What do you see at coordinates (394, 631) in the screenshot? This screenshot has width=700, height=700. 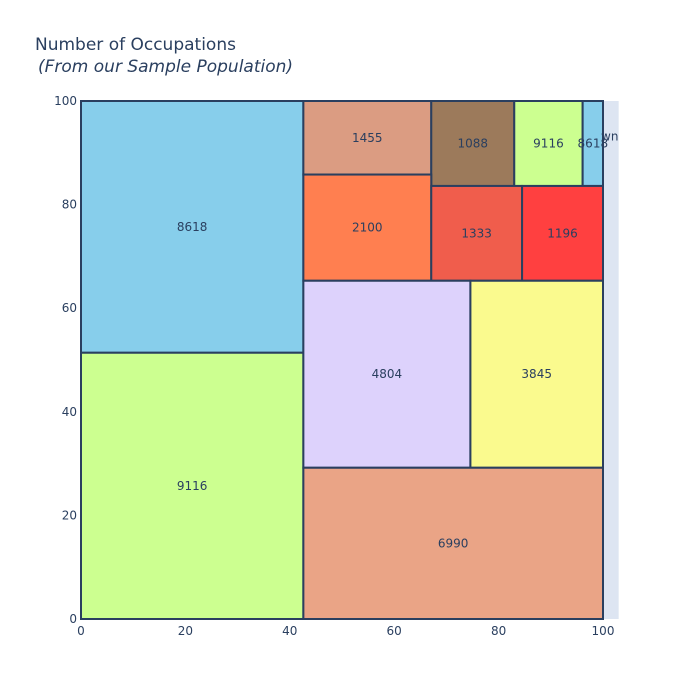 I see `x-tick-label: 60` at bounding box center [394, 631].